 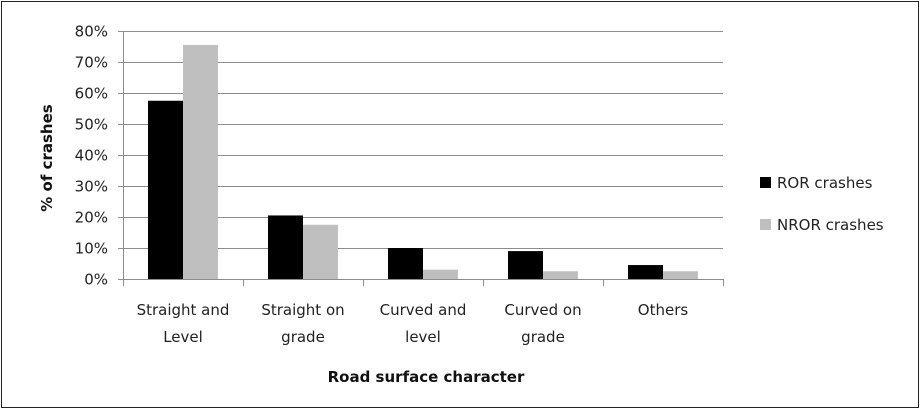 What do you see at coordinates (183, 310) in the screenshot?
I see `x-category-label: Straight and` at bounding box center [183, 310].